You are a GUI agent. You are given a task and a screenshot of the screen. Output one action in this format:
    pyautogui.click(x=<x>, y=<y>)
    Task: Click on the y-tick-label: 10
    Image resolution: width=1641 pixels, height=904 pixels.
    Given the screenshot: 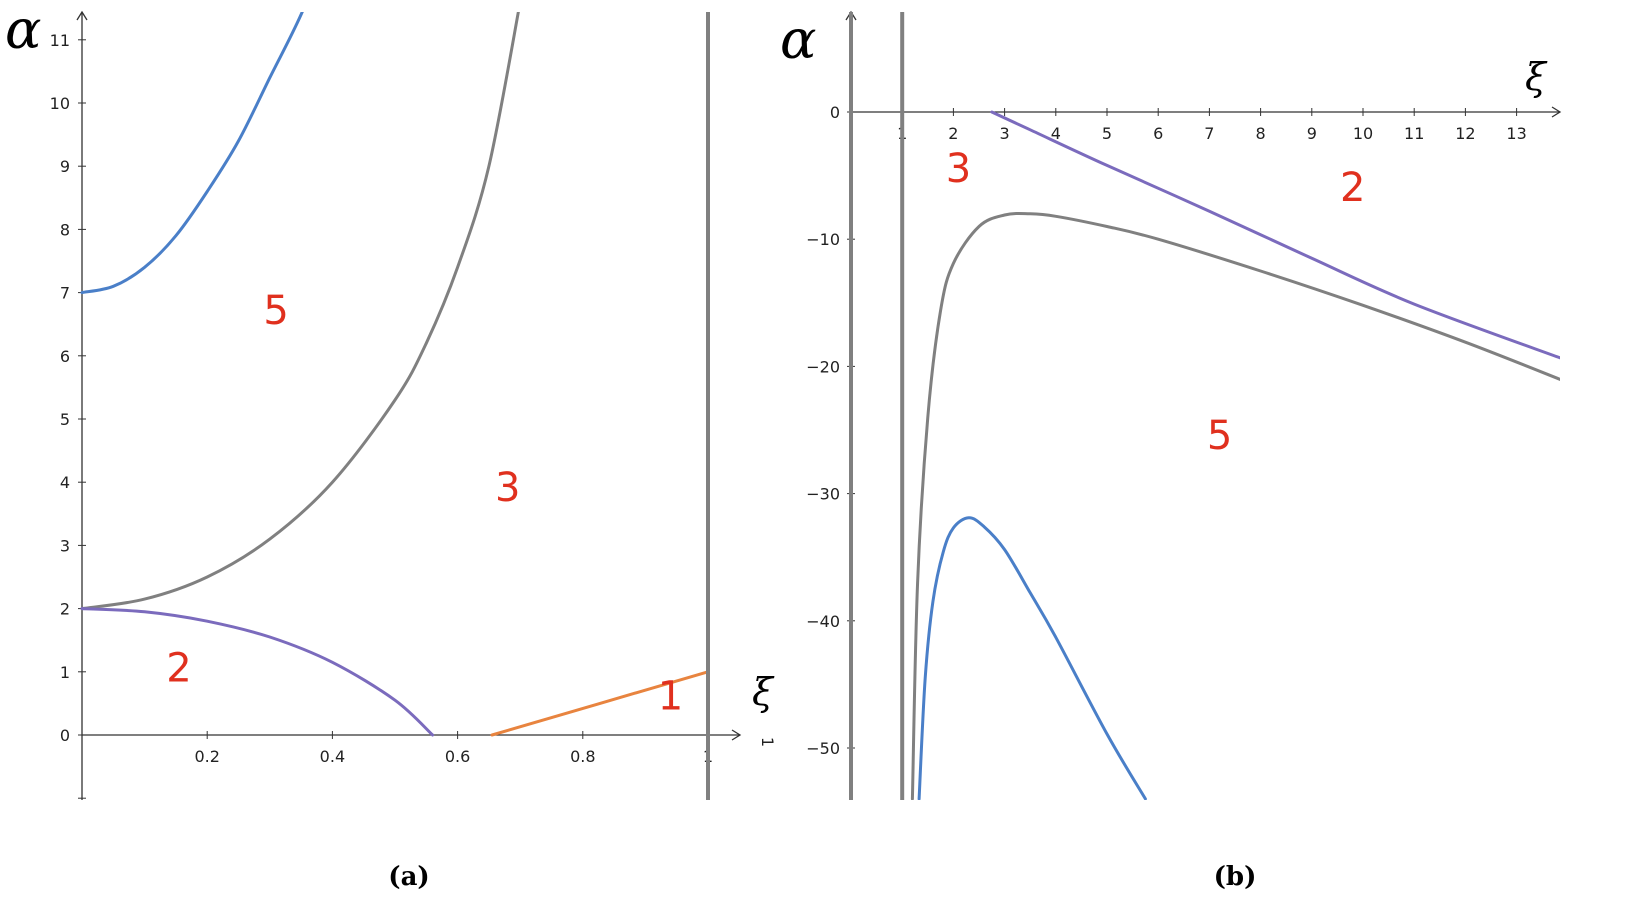 What is the action you would take?
    pyautogui.click(x=60, y=103)
    